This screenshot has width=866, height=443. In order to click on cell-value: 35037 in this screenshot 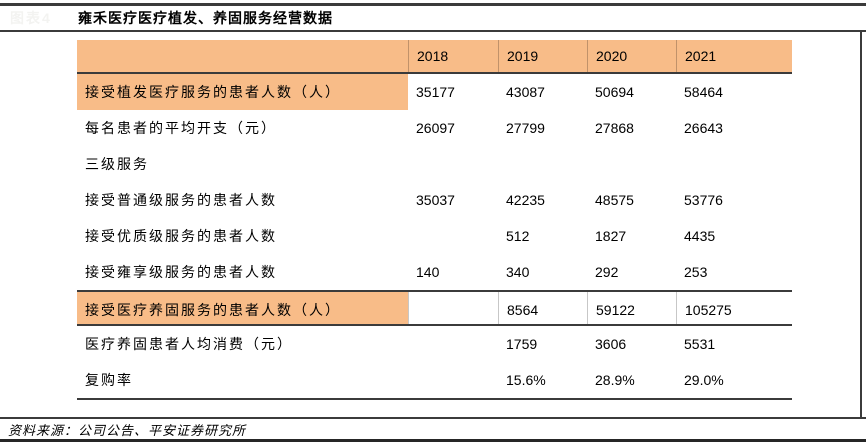, I will do `click(435, 200)`.